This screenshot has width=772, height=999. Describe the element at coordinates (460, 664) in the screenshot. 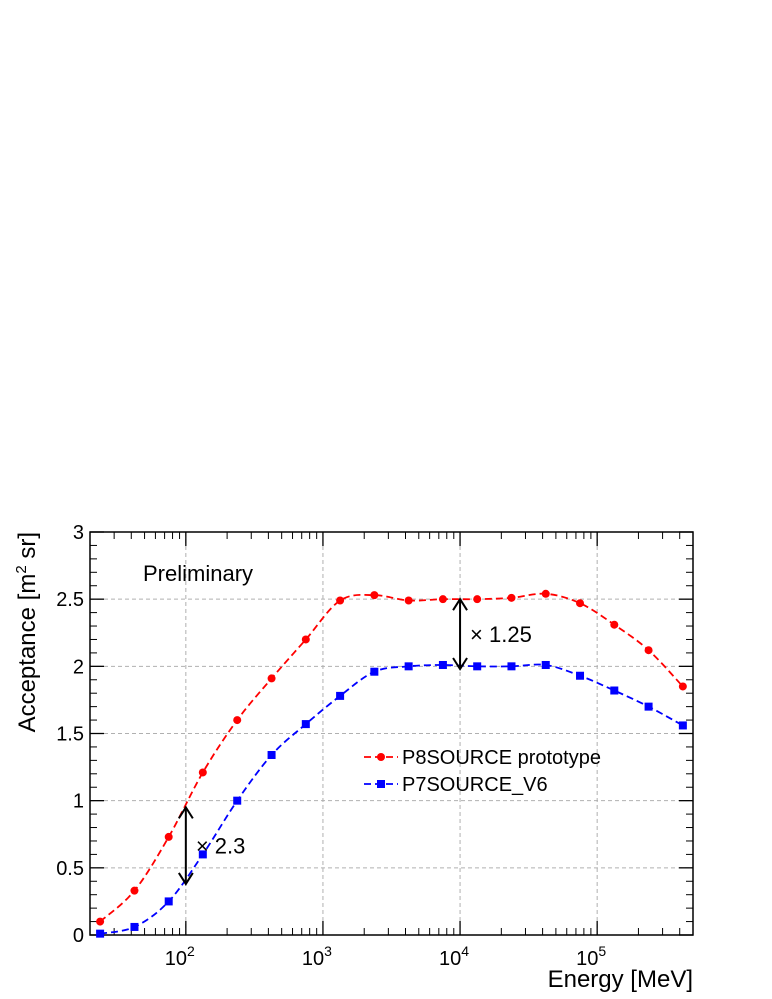

I see `ratio-arrow-high-head-bottom` at that location.